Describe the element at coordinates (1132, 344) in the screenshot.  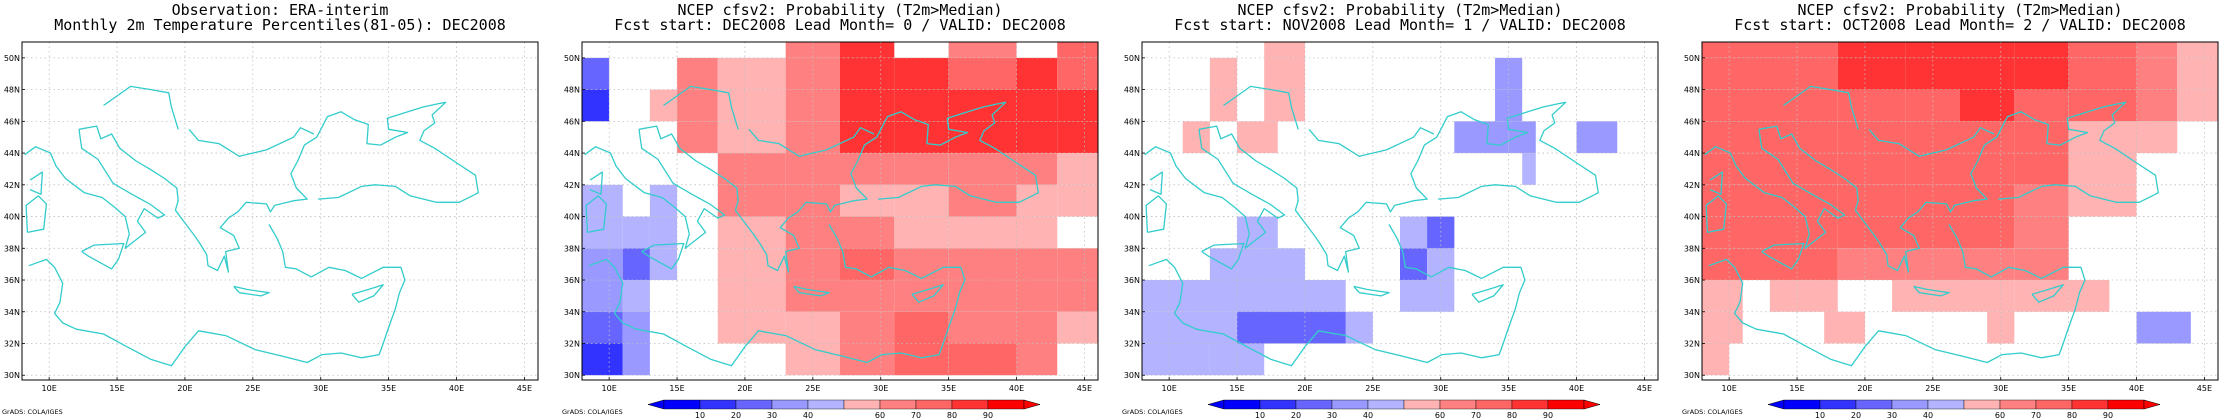
I see `lat-tick-label: 32N` at that location.